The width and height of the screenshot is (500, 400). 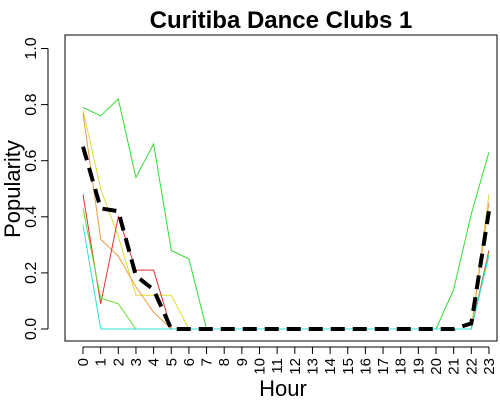 What do you see at coordinates (83, 362) in the screenshot?
I see `x-tick-label: 0` at bounding box center [83, 362].